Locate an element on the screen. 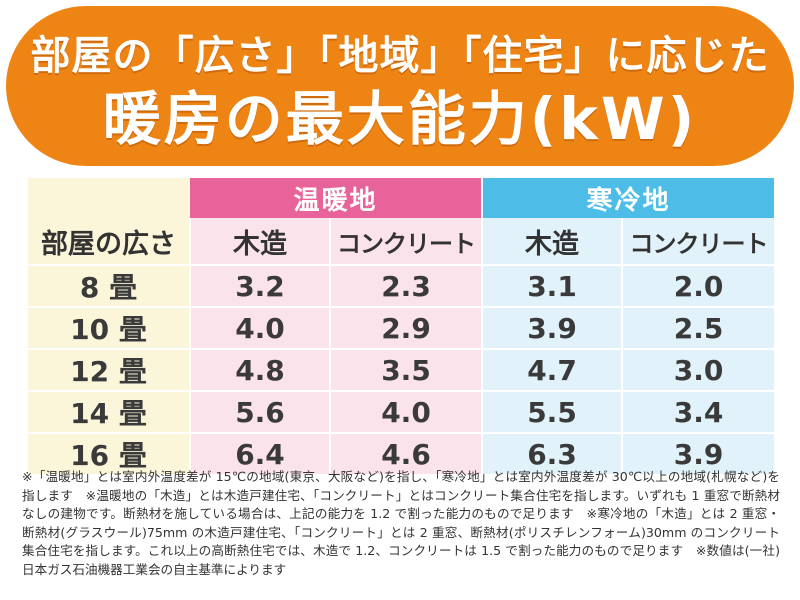 This screenshot has width=800, height=600. warm-concrete-cell: 4.0 is located at coordinates (405, 411).